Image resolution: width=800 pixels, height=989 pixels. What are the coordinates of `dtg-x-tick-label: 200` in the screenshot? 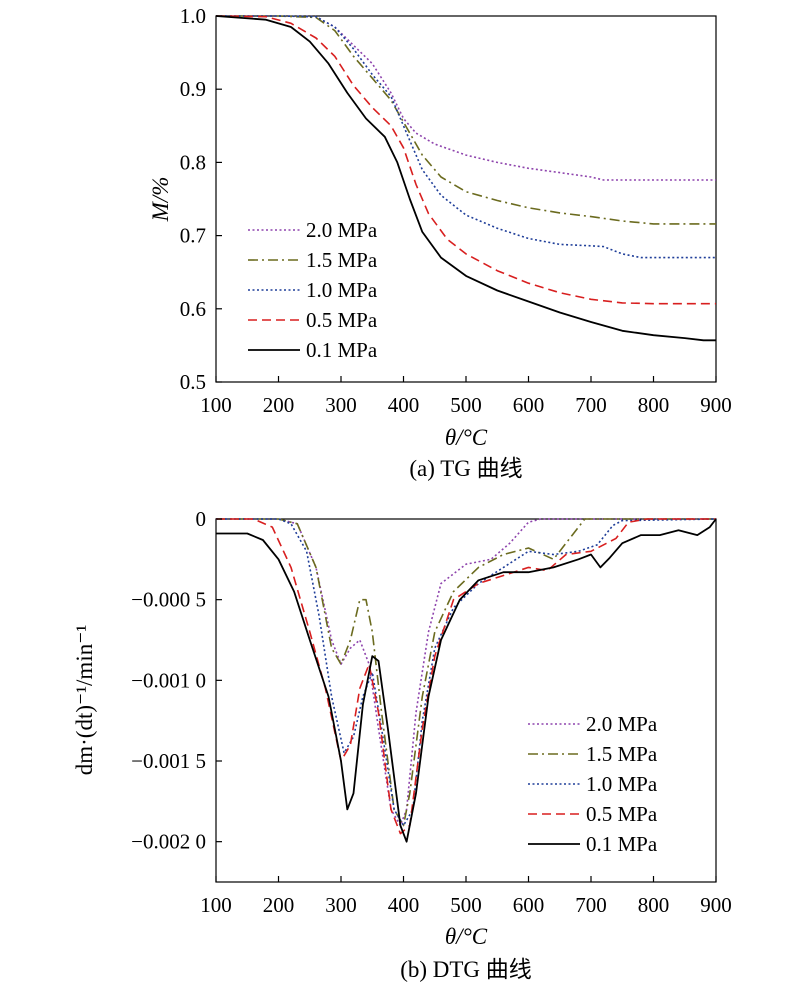 It's located at (279, 905).